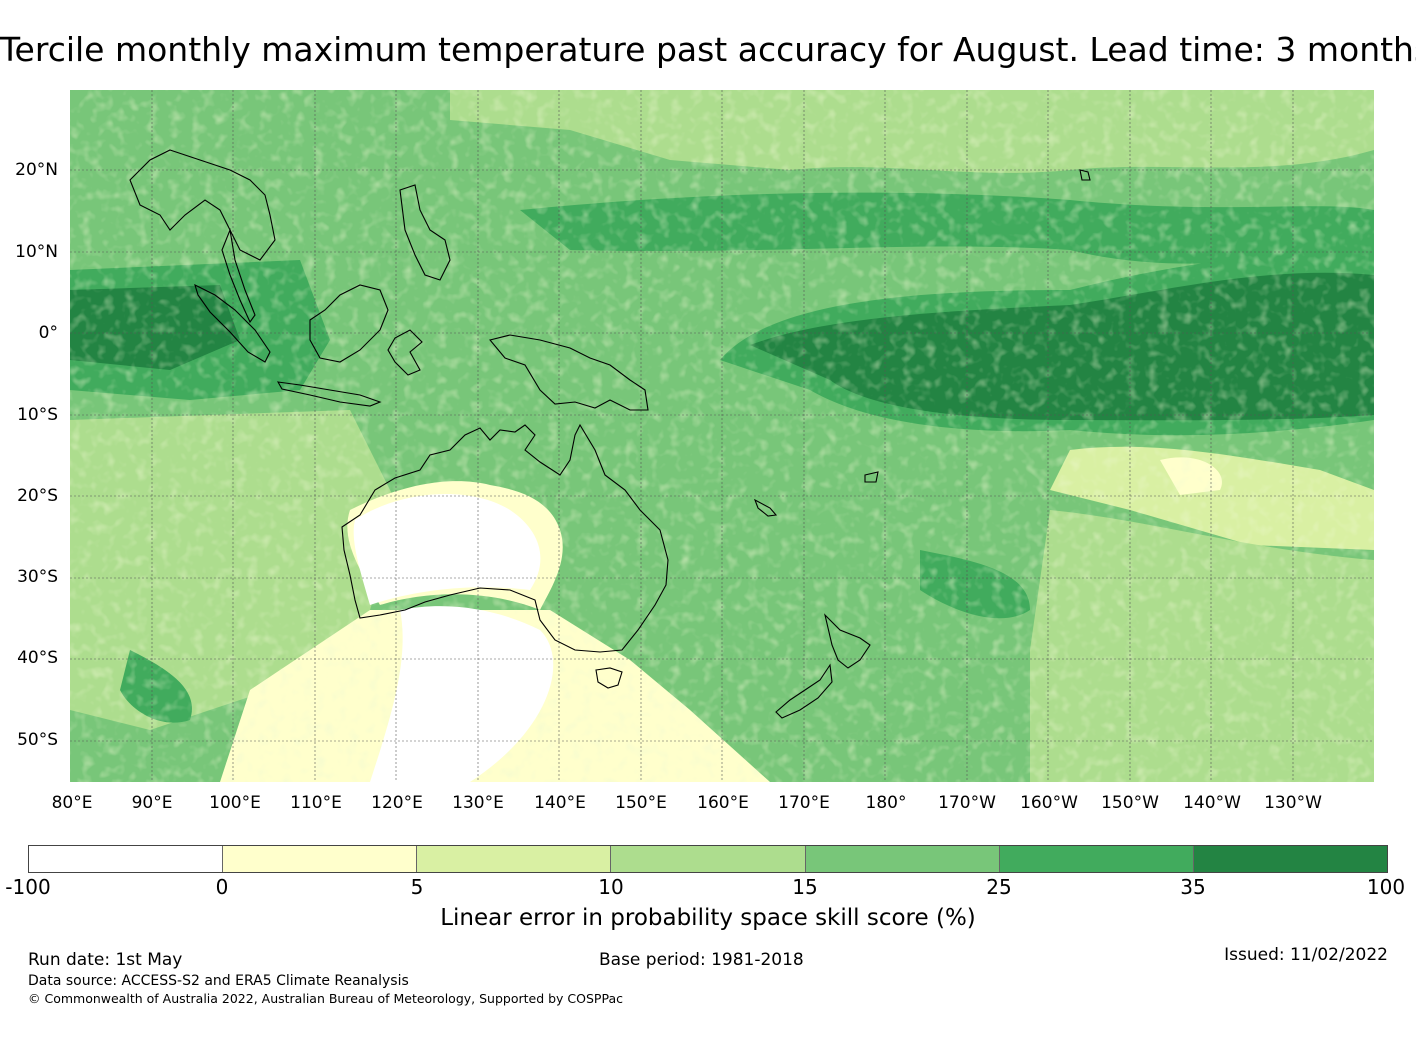 The image size is (1416, 1050). I want to click on lon-label-100e: 100°E, so click(235, 803).